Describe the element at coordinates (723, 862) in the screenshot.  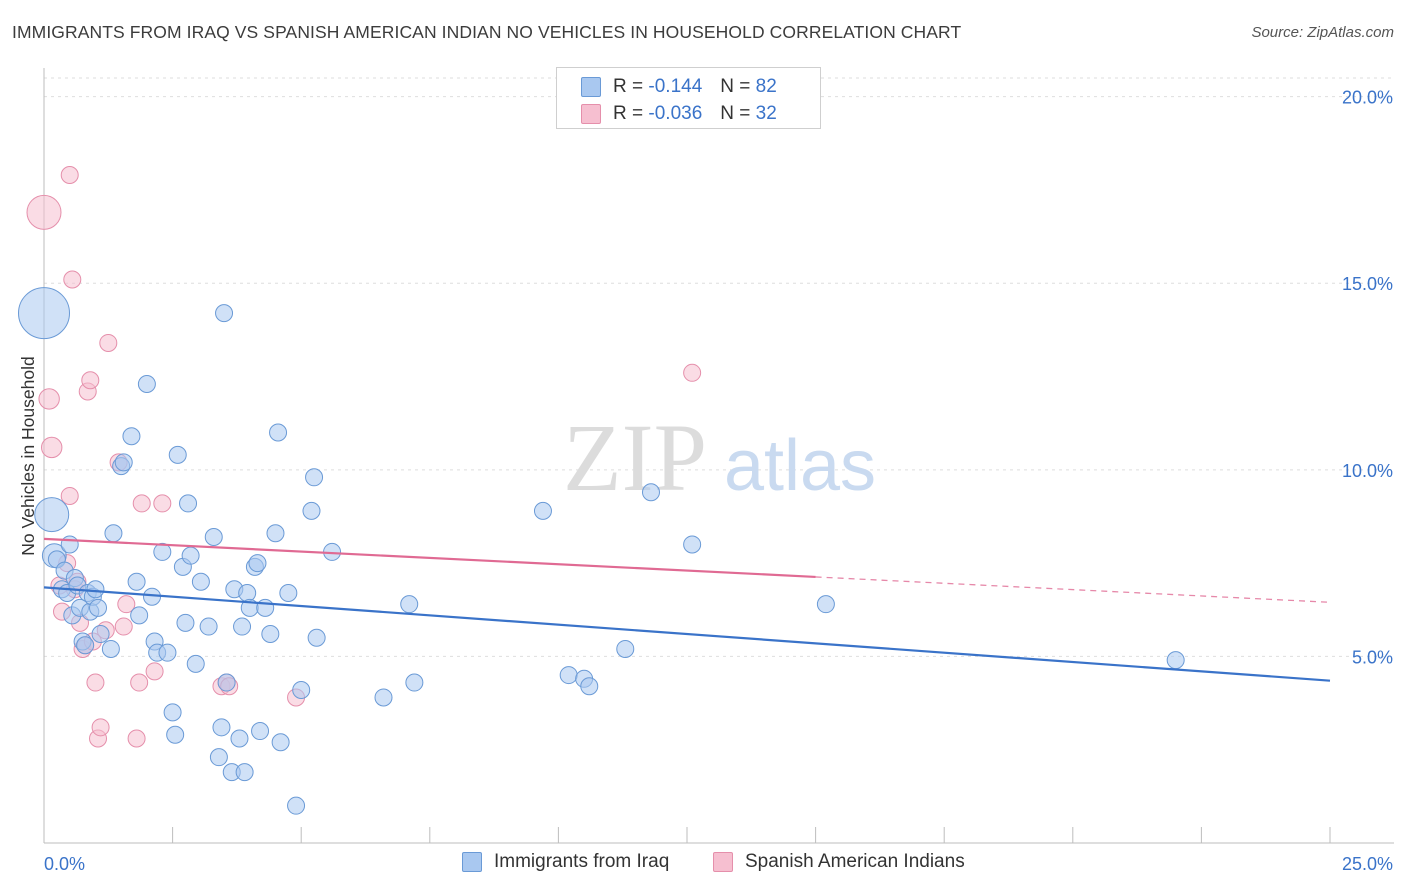
I see `bottom-legend-swatch-pink` at that location.